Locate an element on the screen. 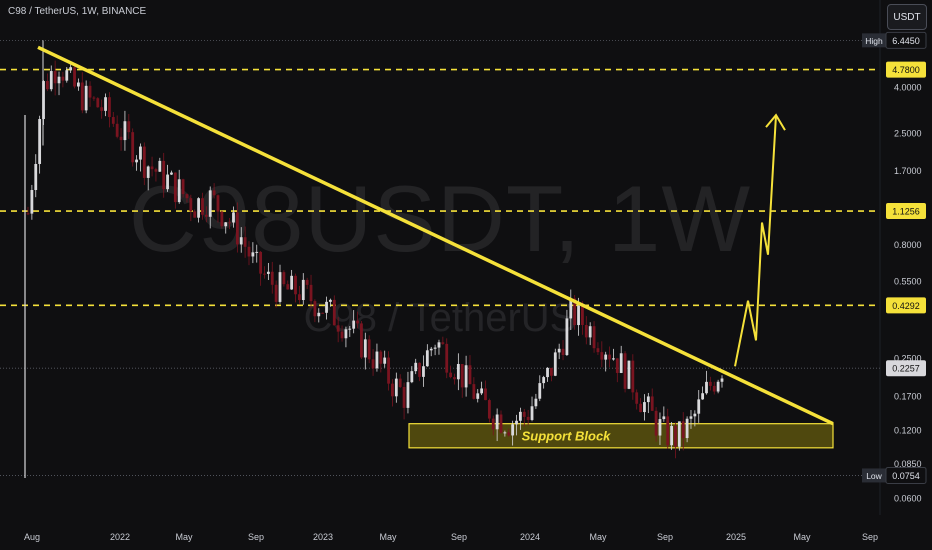 The width and height of the screenshot is (932, 550). y-tick-label: 2.5000 is located at coordinates (908, 133).